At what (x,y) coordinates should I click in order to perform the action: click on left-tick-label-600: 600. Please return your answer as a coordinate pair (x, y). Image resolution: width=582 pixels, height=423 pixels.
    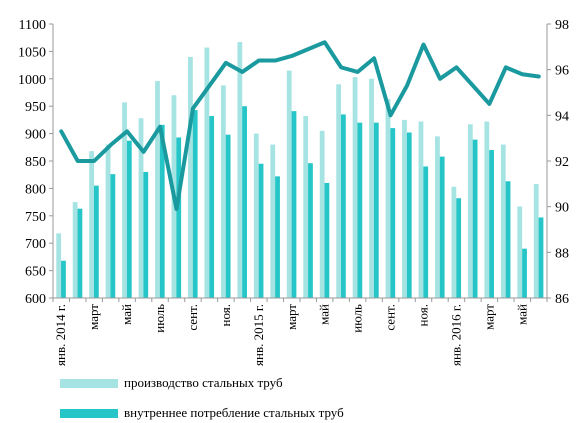
    Looking at the image, I should click on (35, 299).